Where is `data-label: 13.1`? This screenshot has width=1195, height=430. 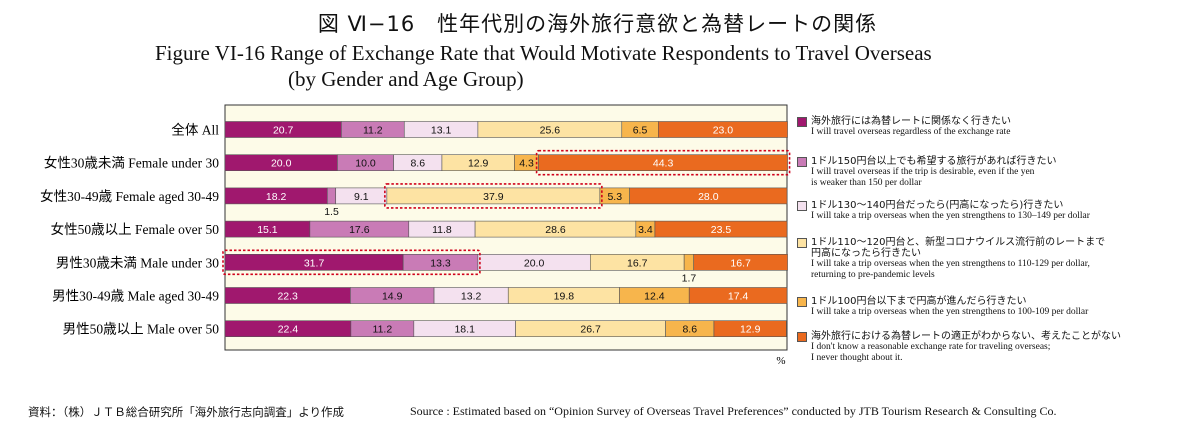 data-label: 13.1 is located at coordinates (441, 131).